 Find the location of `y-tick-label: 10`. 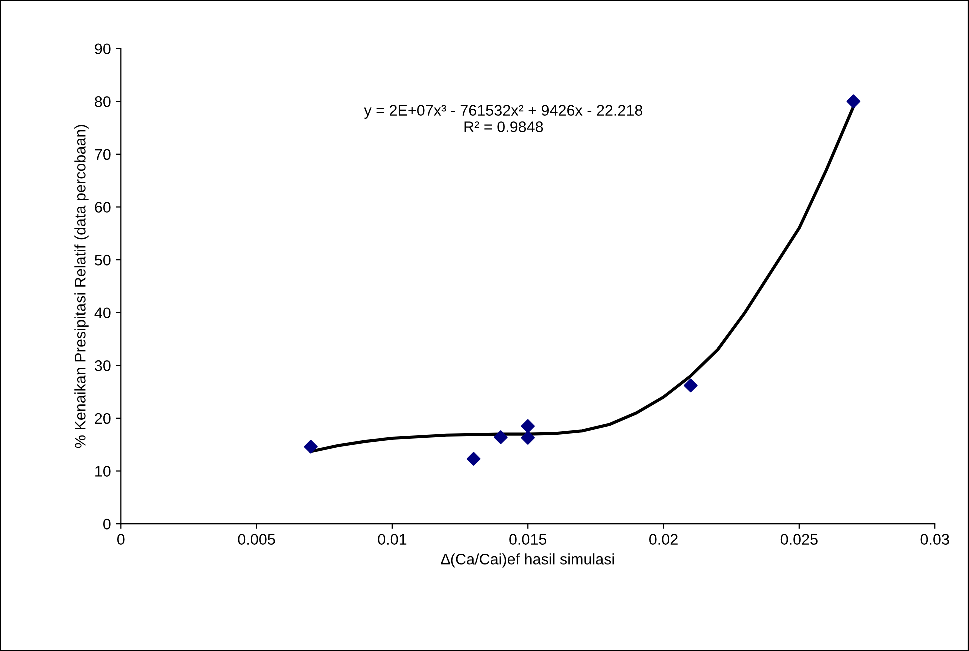

y-tick-label: 10 is located at coordinates (103, 471).